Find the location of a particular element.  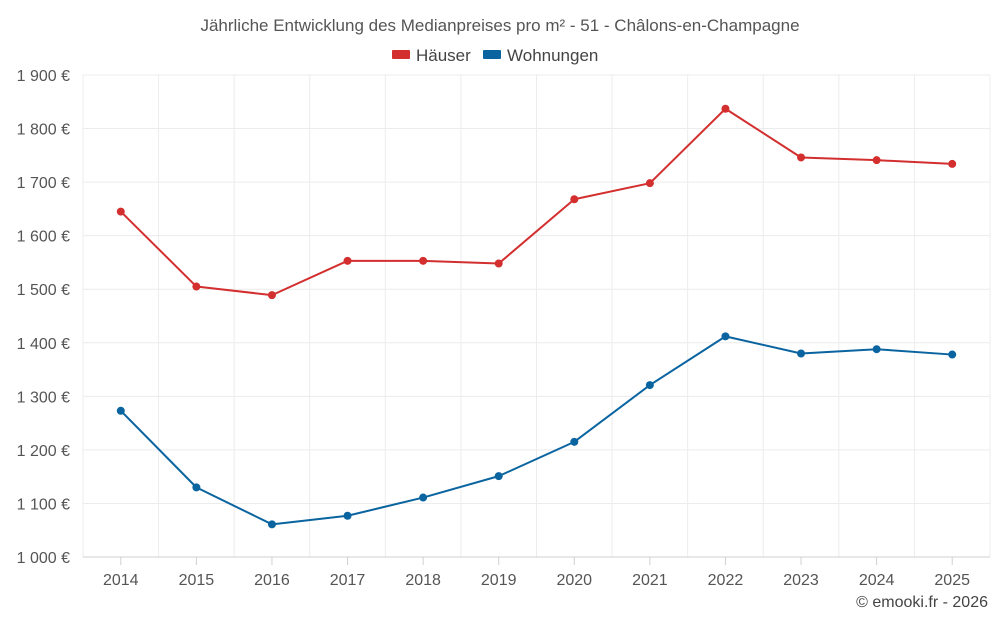

x-tick-label: 2022 is located at coordinates (726, 580).